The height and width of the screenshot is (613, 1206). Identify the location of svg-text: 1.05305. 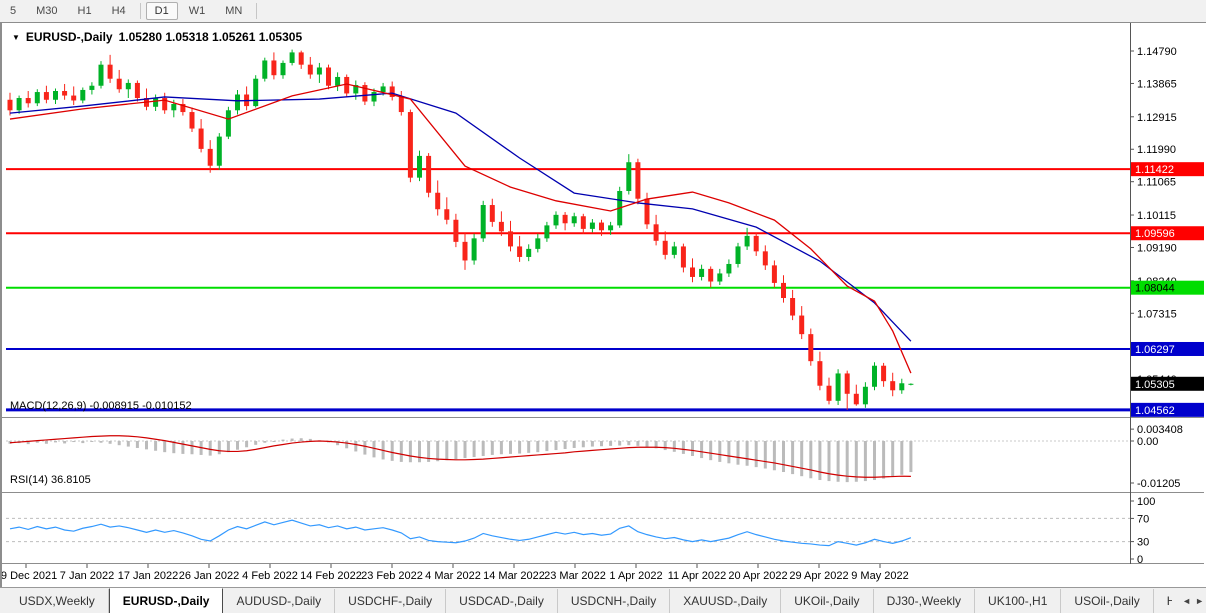
(1155, 385).